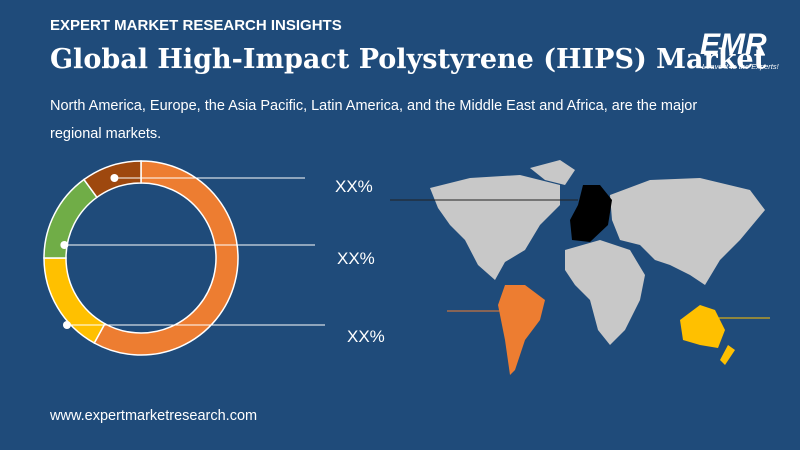 The image size is (800, 450). I want to click on logo: EMR, so click(733, 44).